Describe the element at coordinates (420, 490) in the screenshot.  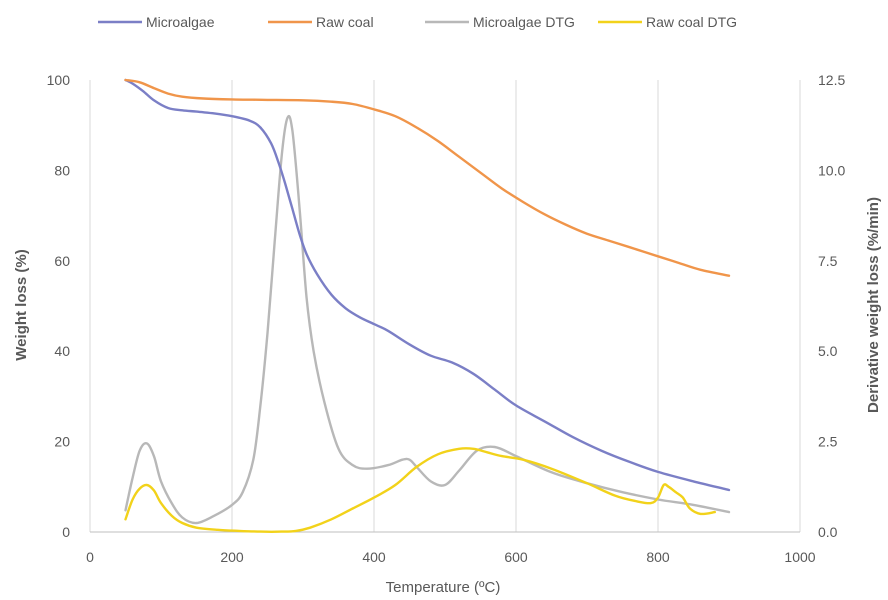
I see `series-line-raw-coal-dtg` at that location.